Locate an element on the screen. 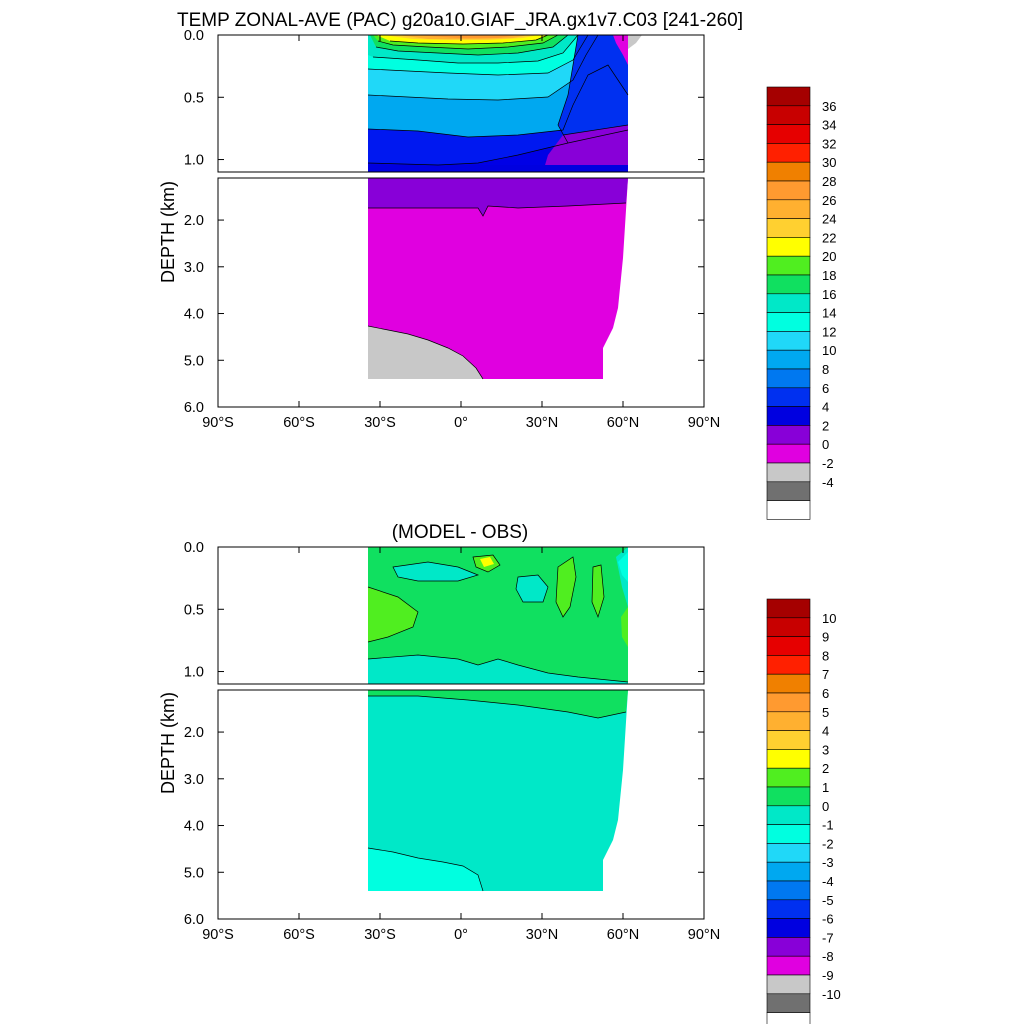 This screenshot has width=1024, height=1024. panel1-lower-plot is located at coordinates (497, 279).